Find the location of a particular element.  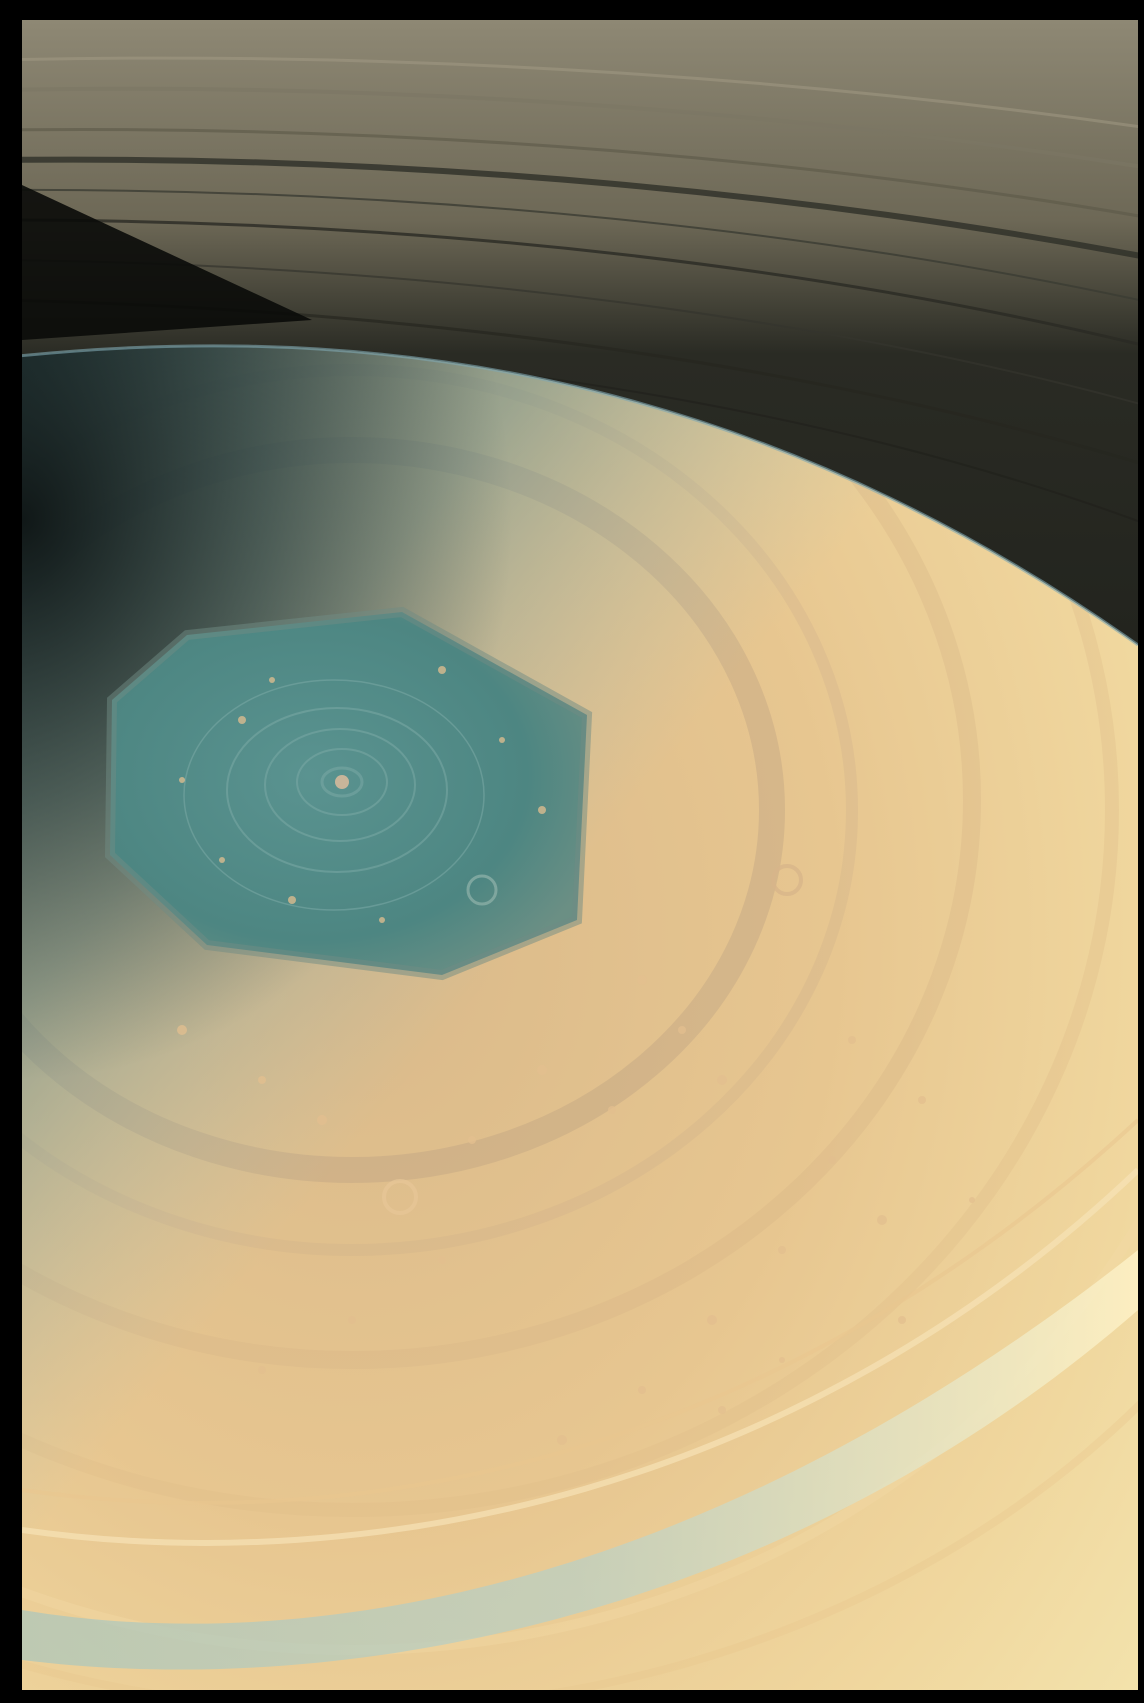

polar-vortex is located at coordinates (334, 795).